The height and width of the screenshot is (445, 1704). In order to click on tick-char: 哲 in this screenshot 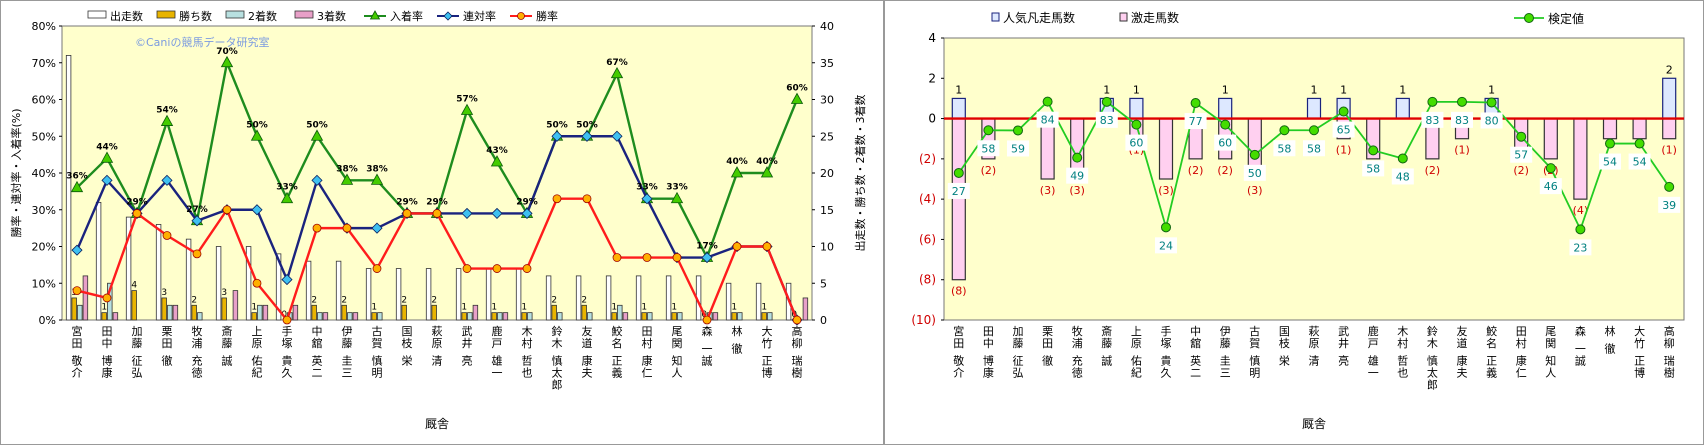, I will do `click(527, 361)`.